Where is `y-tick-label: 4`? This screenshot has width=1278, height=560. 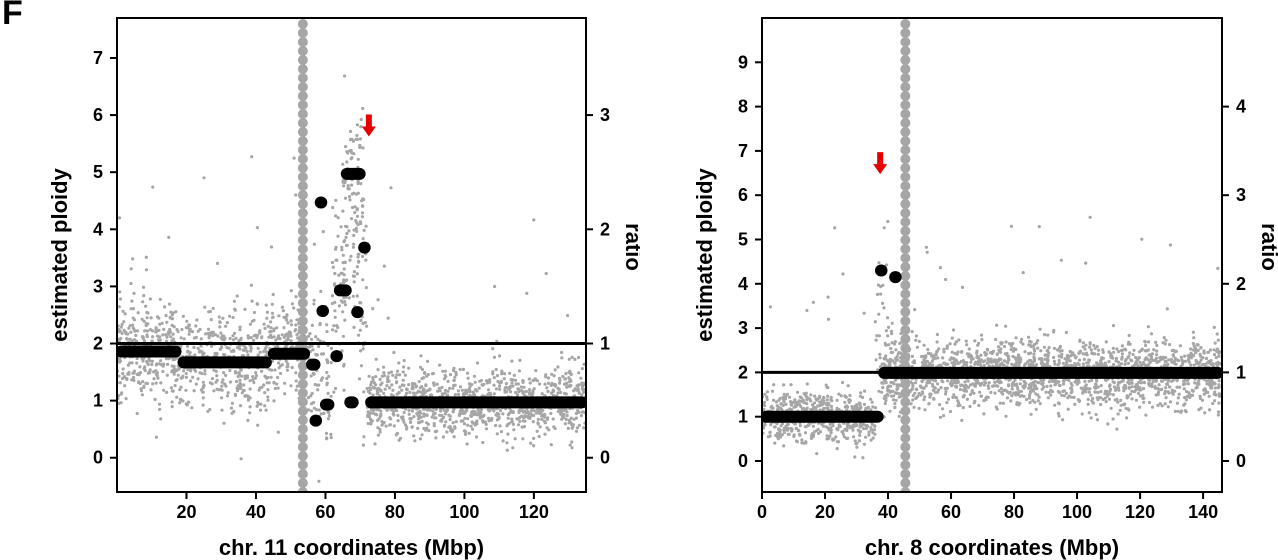
y-tick-label: 4 is located at coordinates (98, 229).